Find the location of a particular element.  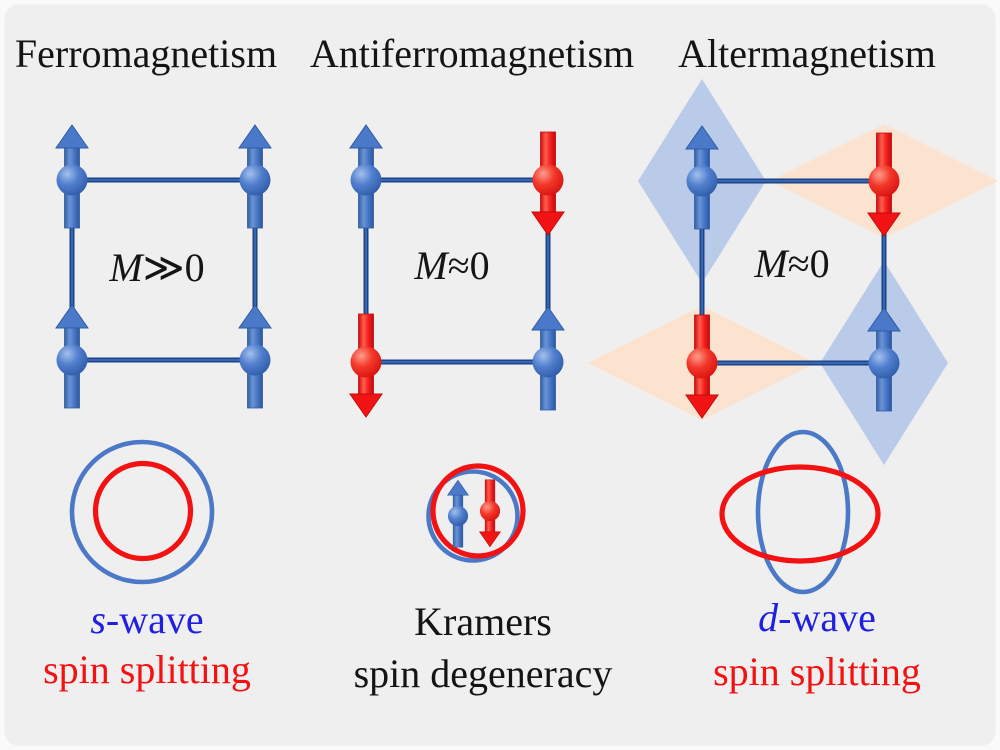

d-wave-red-fermi-ellipse is located at coordinates (800, 514).